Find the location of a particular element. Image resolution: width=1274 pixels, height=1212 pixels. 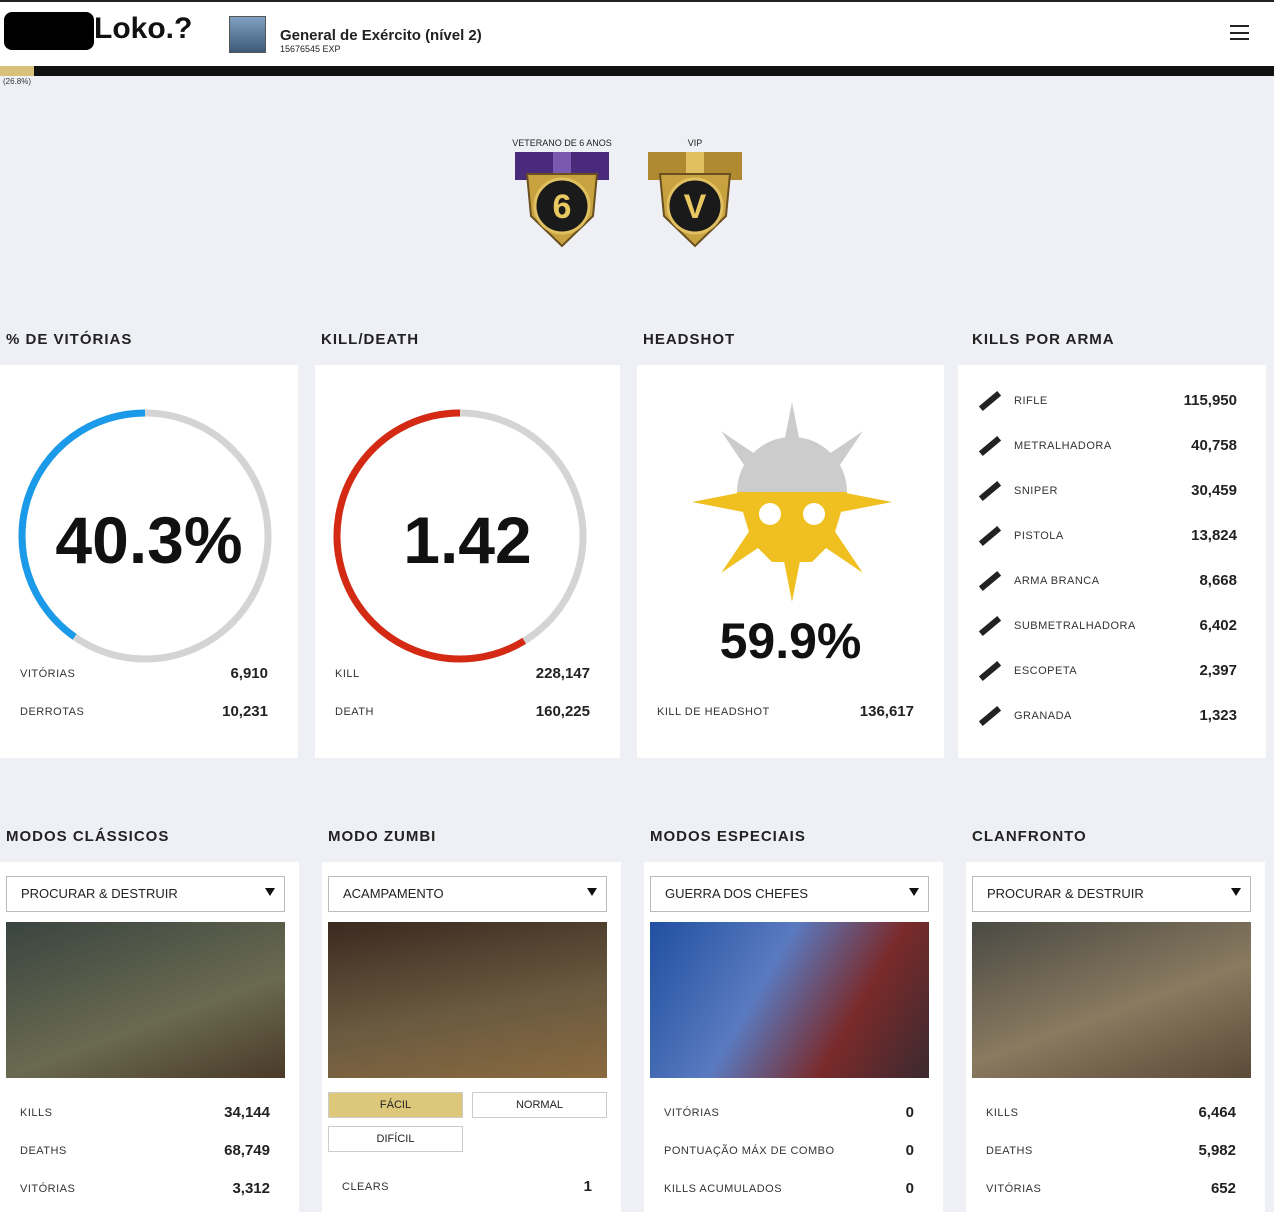

stat-label: DERROTAS is located at coordinates (52, 712).